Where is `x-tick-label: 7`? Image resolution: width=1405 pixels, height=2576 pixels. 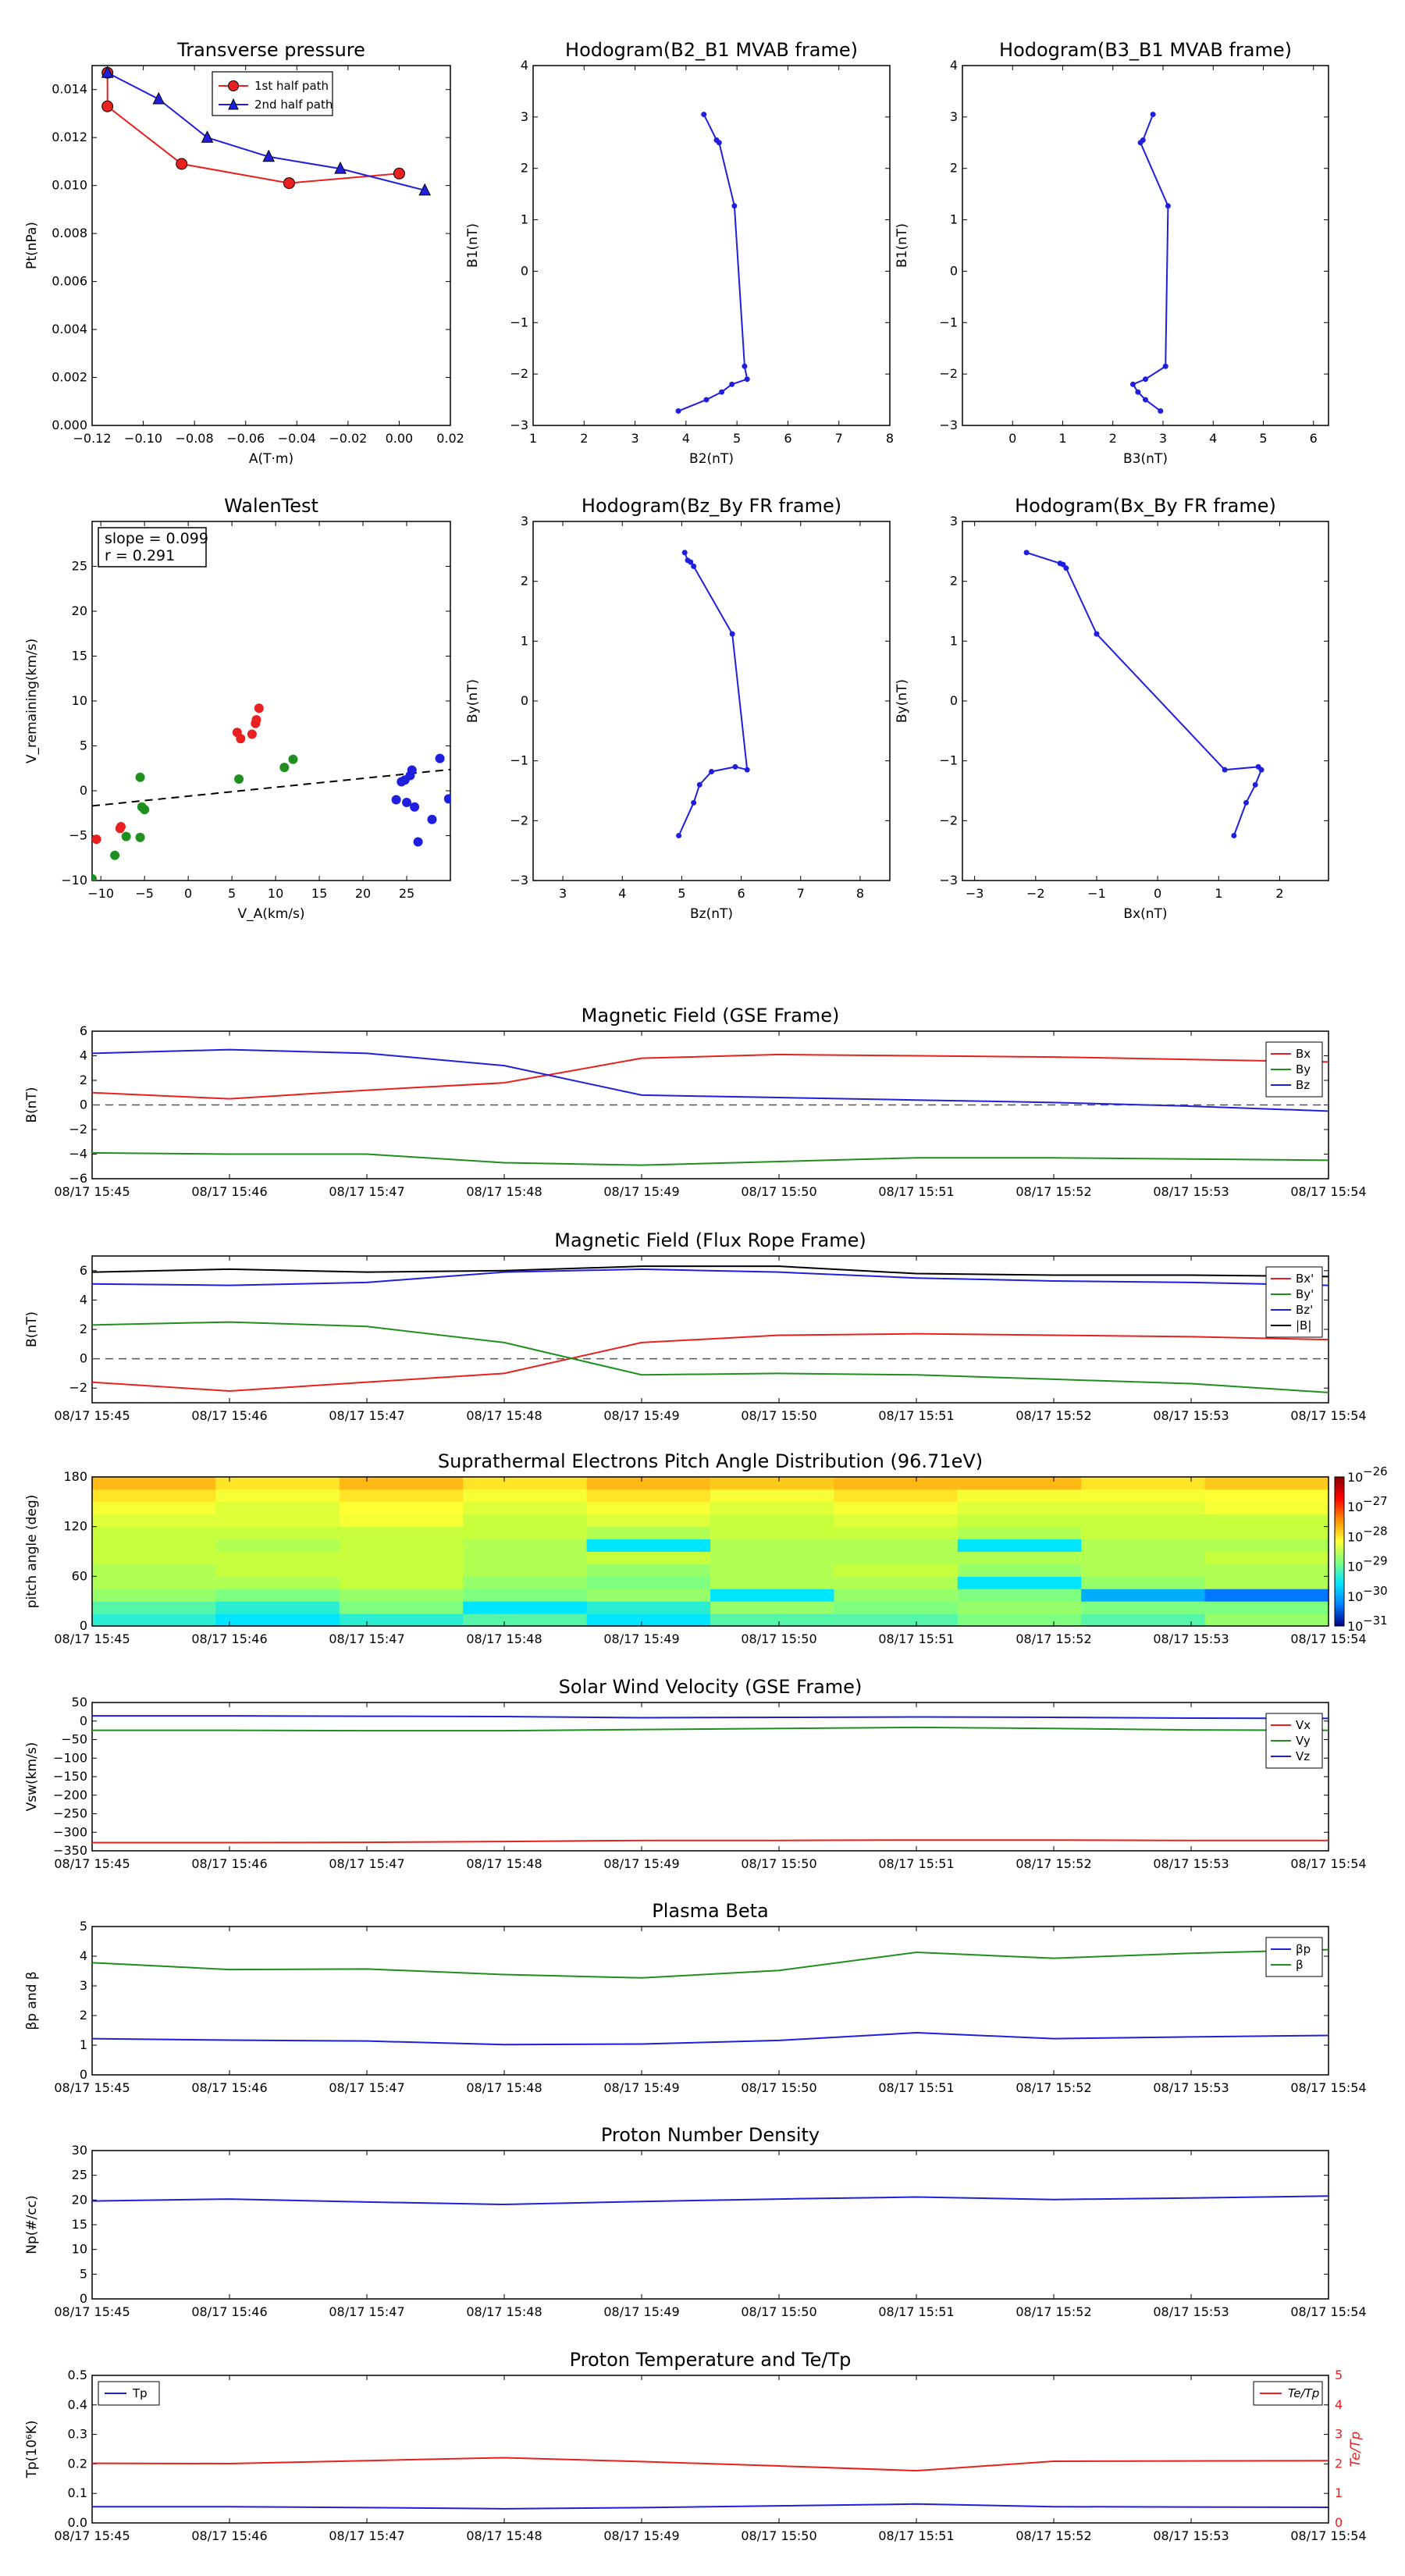 x-tick-label: 7 is located at coordinates (801, 893).